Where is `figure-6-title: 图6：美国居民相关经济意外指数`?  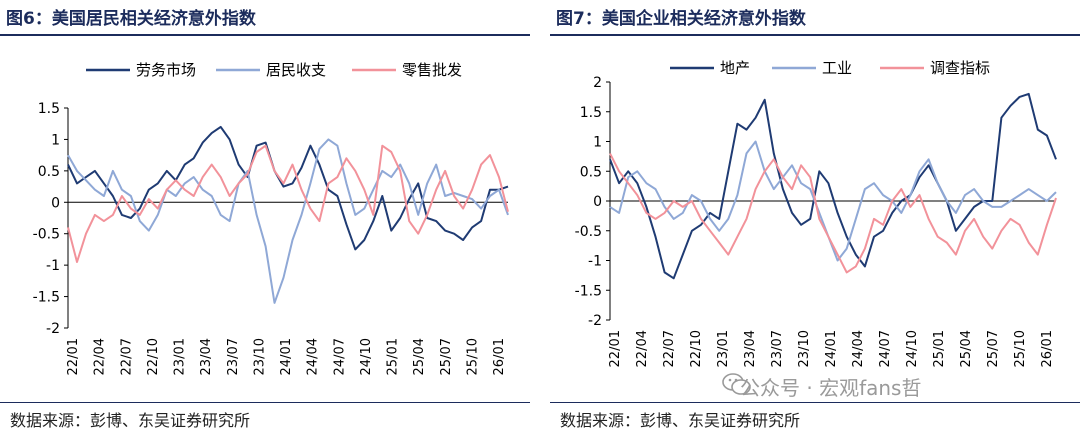
figure-6-title: 图6：美国居民相关经济意外指数 is located at coordinates (131, 19).